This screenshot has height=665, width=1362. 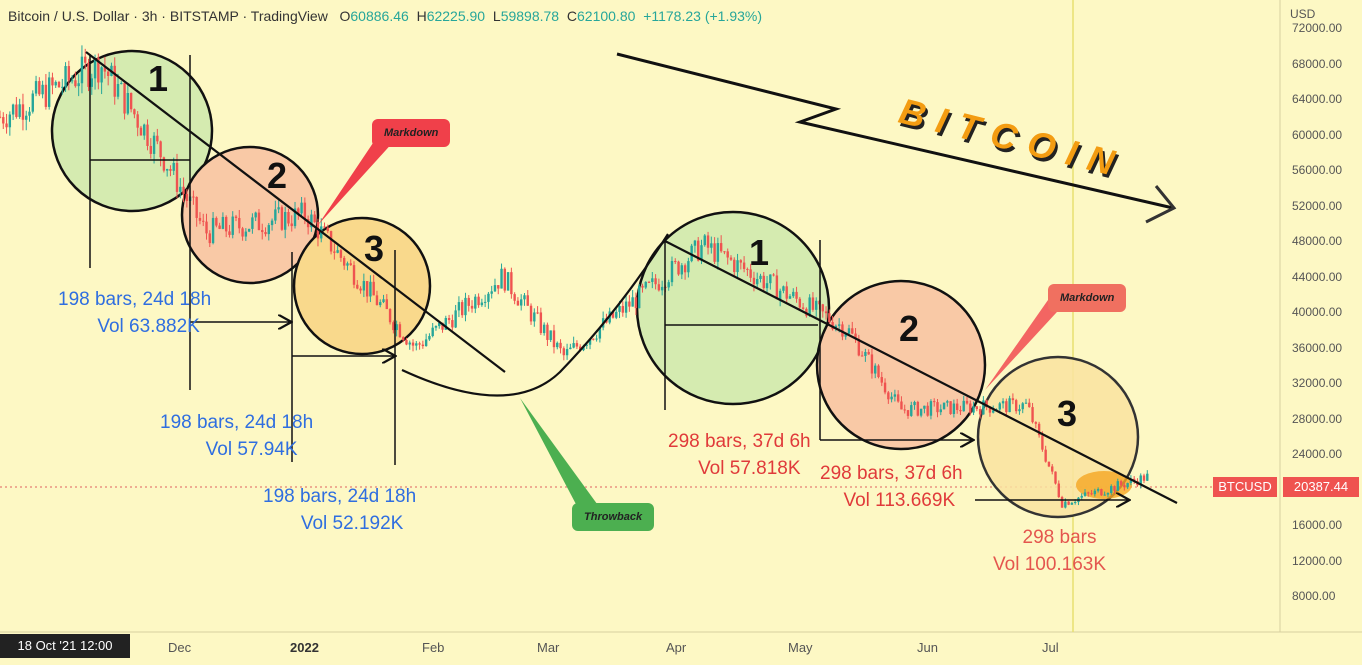 What do you see at coordinates (548, 647) in the screenshot?
I see `time-label-mar: Mar` at bounding box center [548, 647].